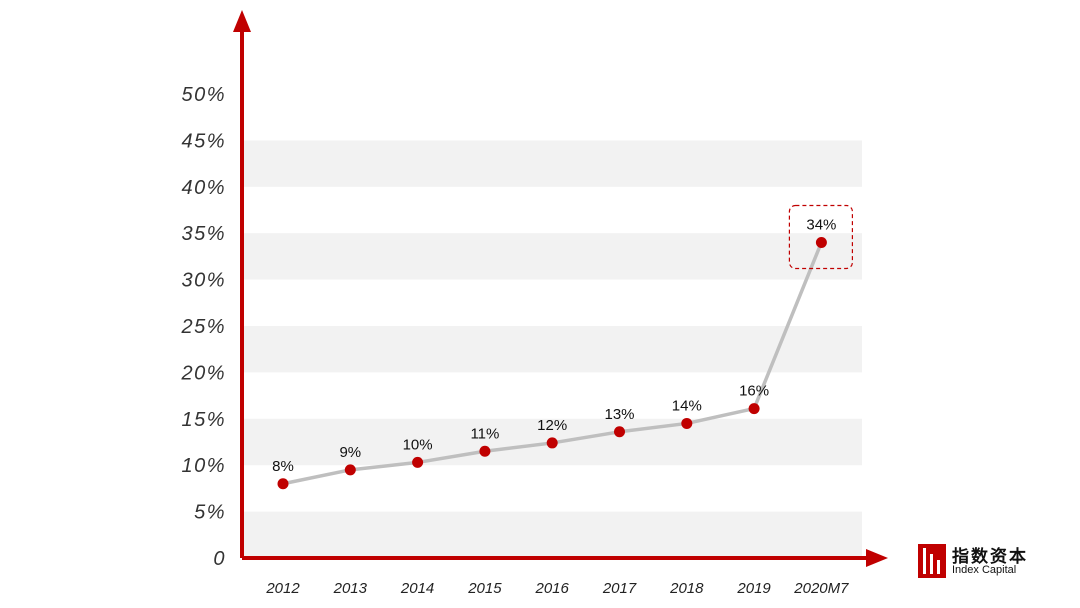  I want to click on y-tick-label: 10%, so click(203, 466).